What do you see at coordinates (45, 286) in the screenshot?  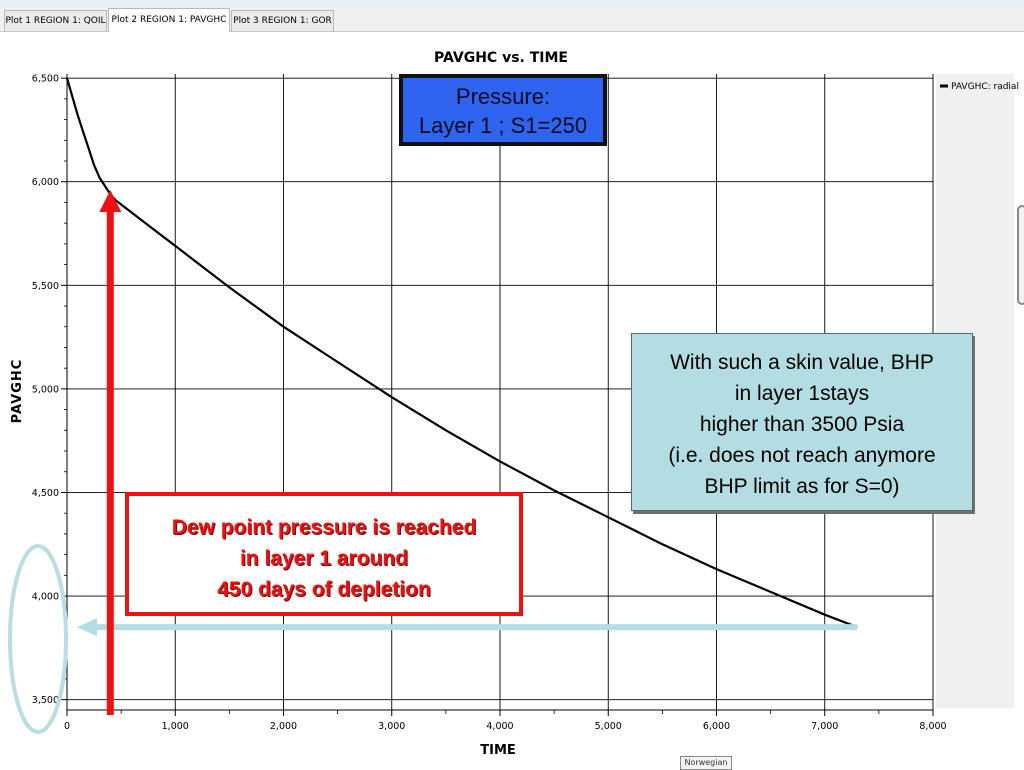 I see `y-tick-label: 5,500` at bounding box center [45, 286].